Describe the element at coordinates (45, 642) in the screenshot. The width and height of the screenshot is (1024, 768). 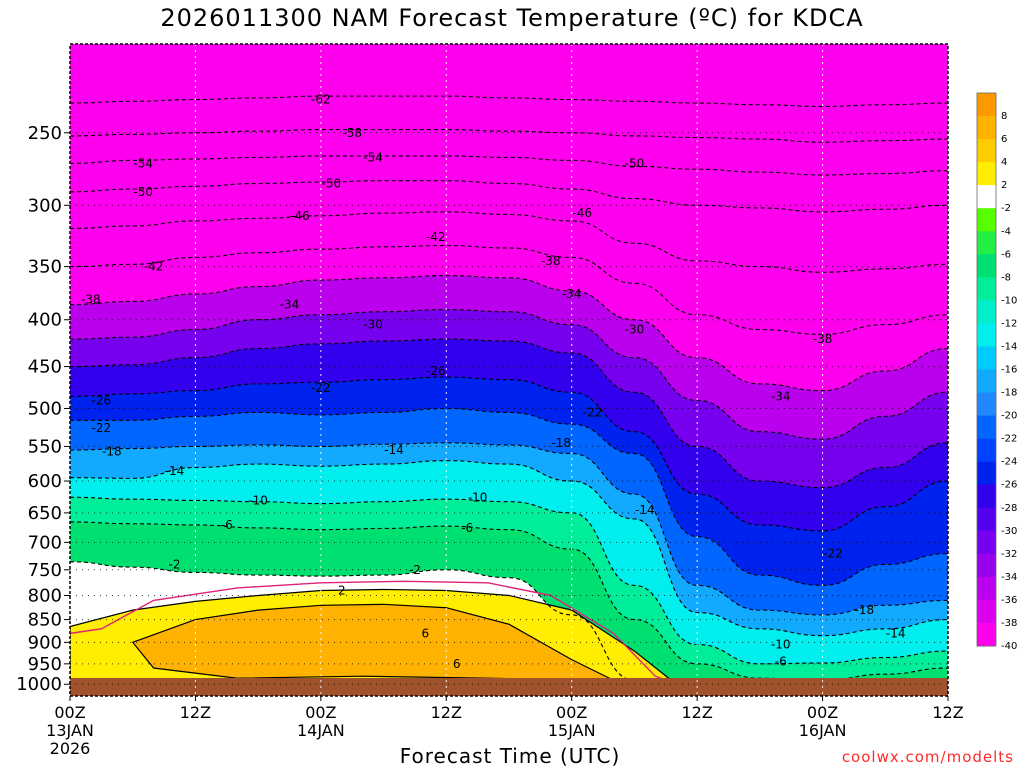
I see `y-tick-label: 900` at that location.